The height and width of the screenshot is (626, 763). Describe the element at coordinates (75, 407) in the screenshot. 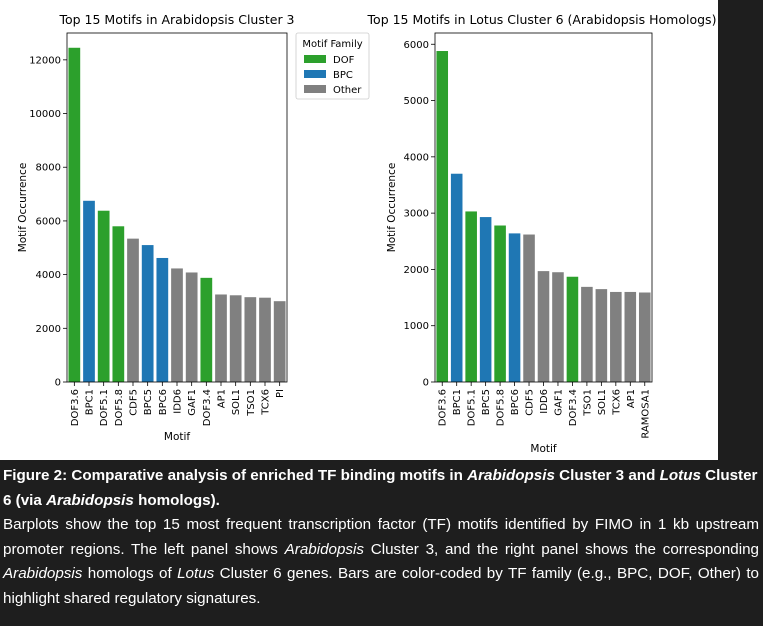

I see `x-tick-label: DOF3.6` at that location.